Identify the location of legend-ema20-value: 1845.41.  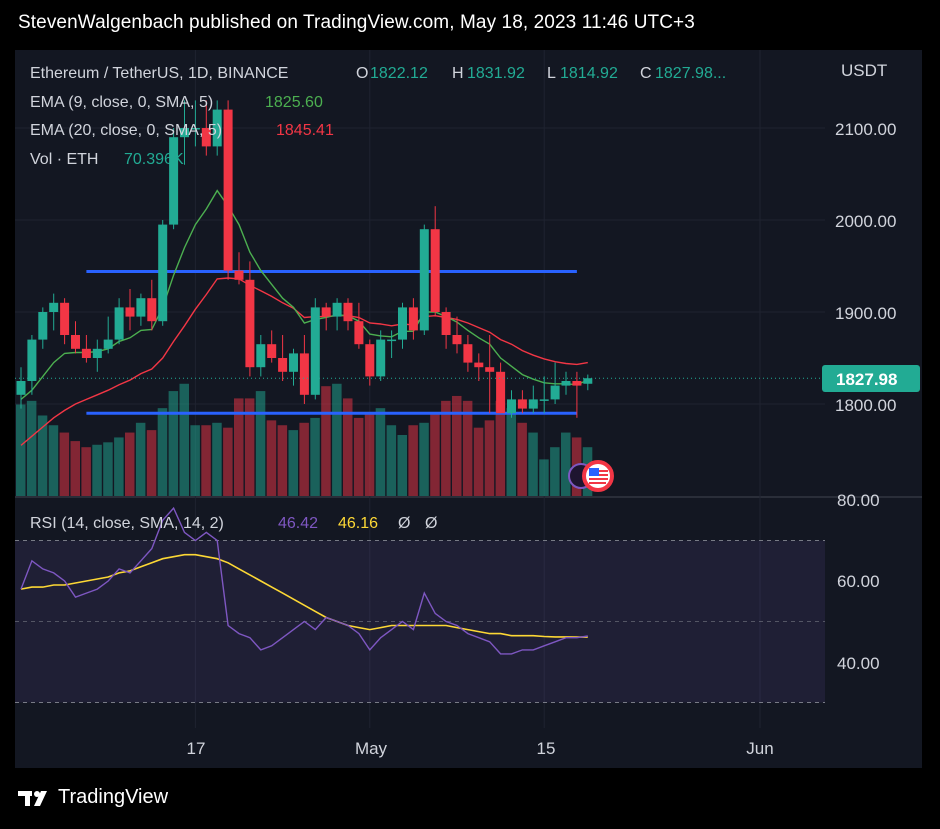
(305, 130).